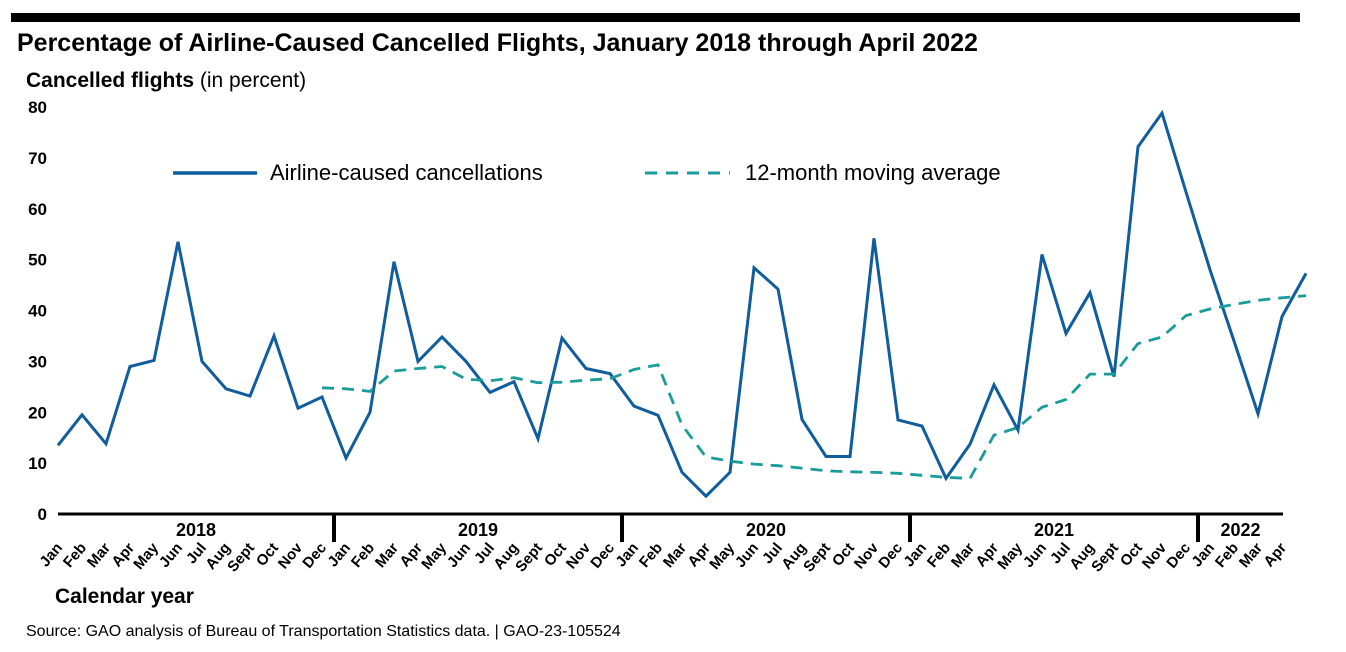  I want to click on y-tick-label: 80, so click(37, 107).